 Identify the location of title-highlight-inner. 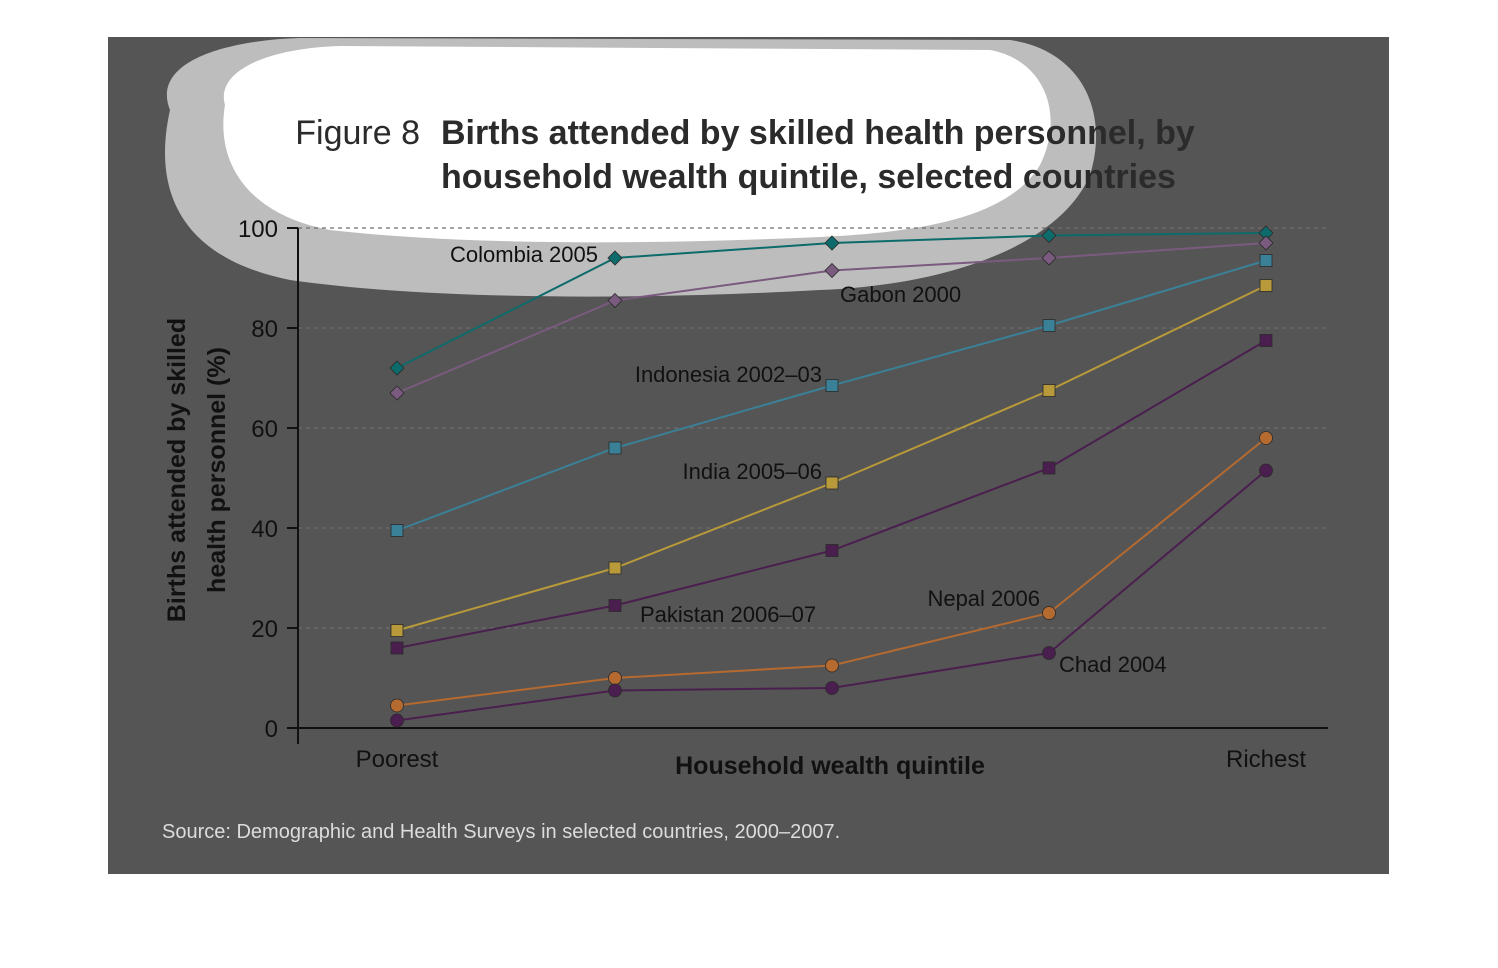
(637, 144).